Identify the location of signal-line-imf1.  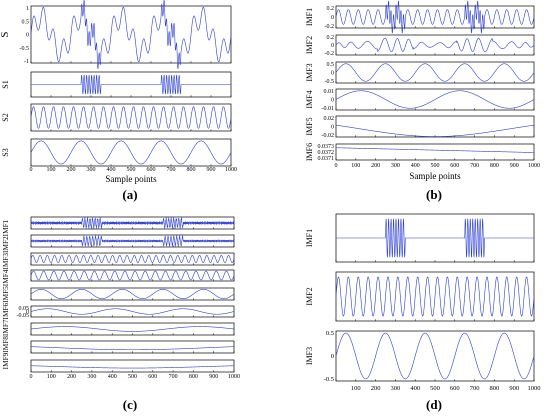
(435, 17).